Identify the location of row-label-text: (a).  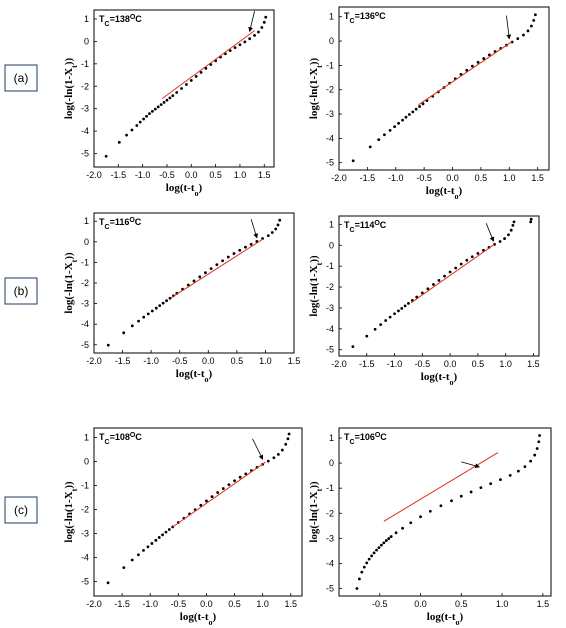
(21, 78).